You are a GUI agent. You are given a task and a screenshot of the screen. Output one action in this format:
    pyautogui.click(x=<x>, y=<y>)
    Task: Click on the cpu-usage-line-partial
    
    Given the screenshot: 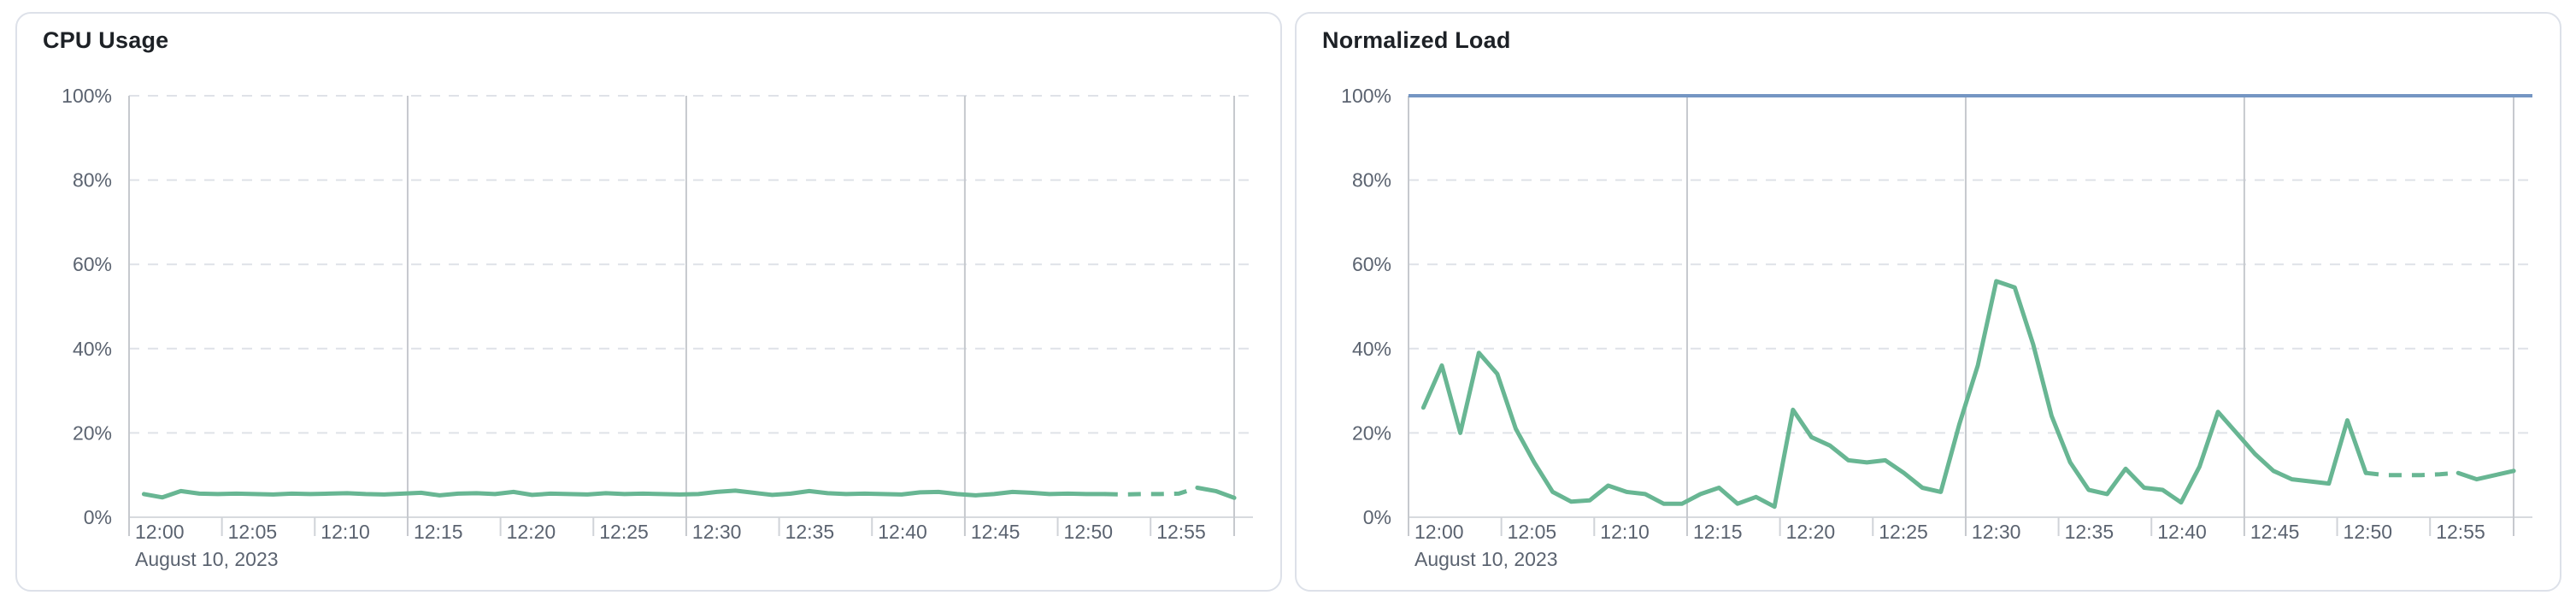 What is the action you would take?
    pyautogui.click(x=1151, y=491)
    